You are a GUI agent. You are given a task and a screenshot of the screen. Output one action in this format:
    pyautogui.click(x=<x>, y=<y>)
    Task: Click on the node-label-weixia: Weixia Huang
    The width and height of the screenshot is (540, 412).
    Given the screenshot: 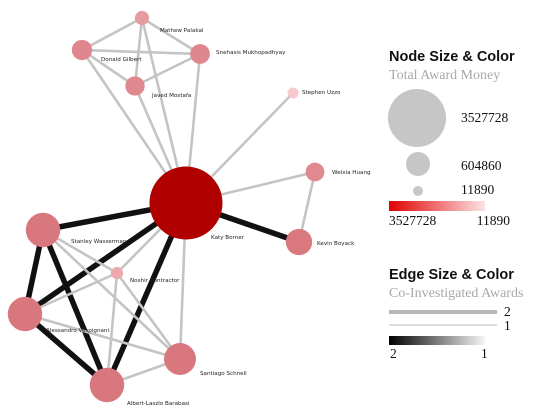 What is the action you would take?
    pyautogui.click(x=351, y=173)
    